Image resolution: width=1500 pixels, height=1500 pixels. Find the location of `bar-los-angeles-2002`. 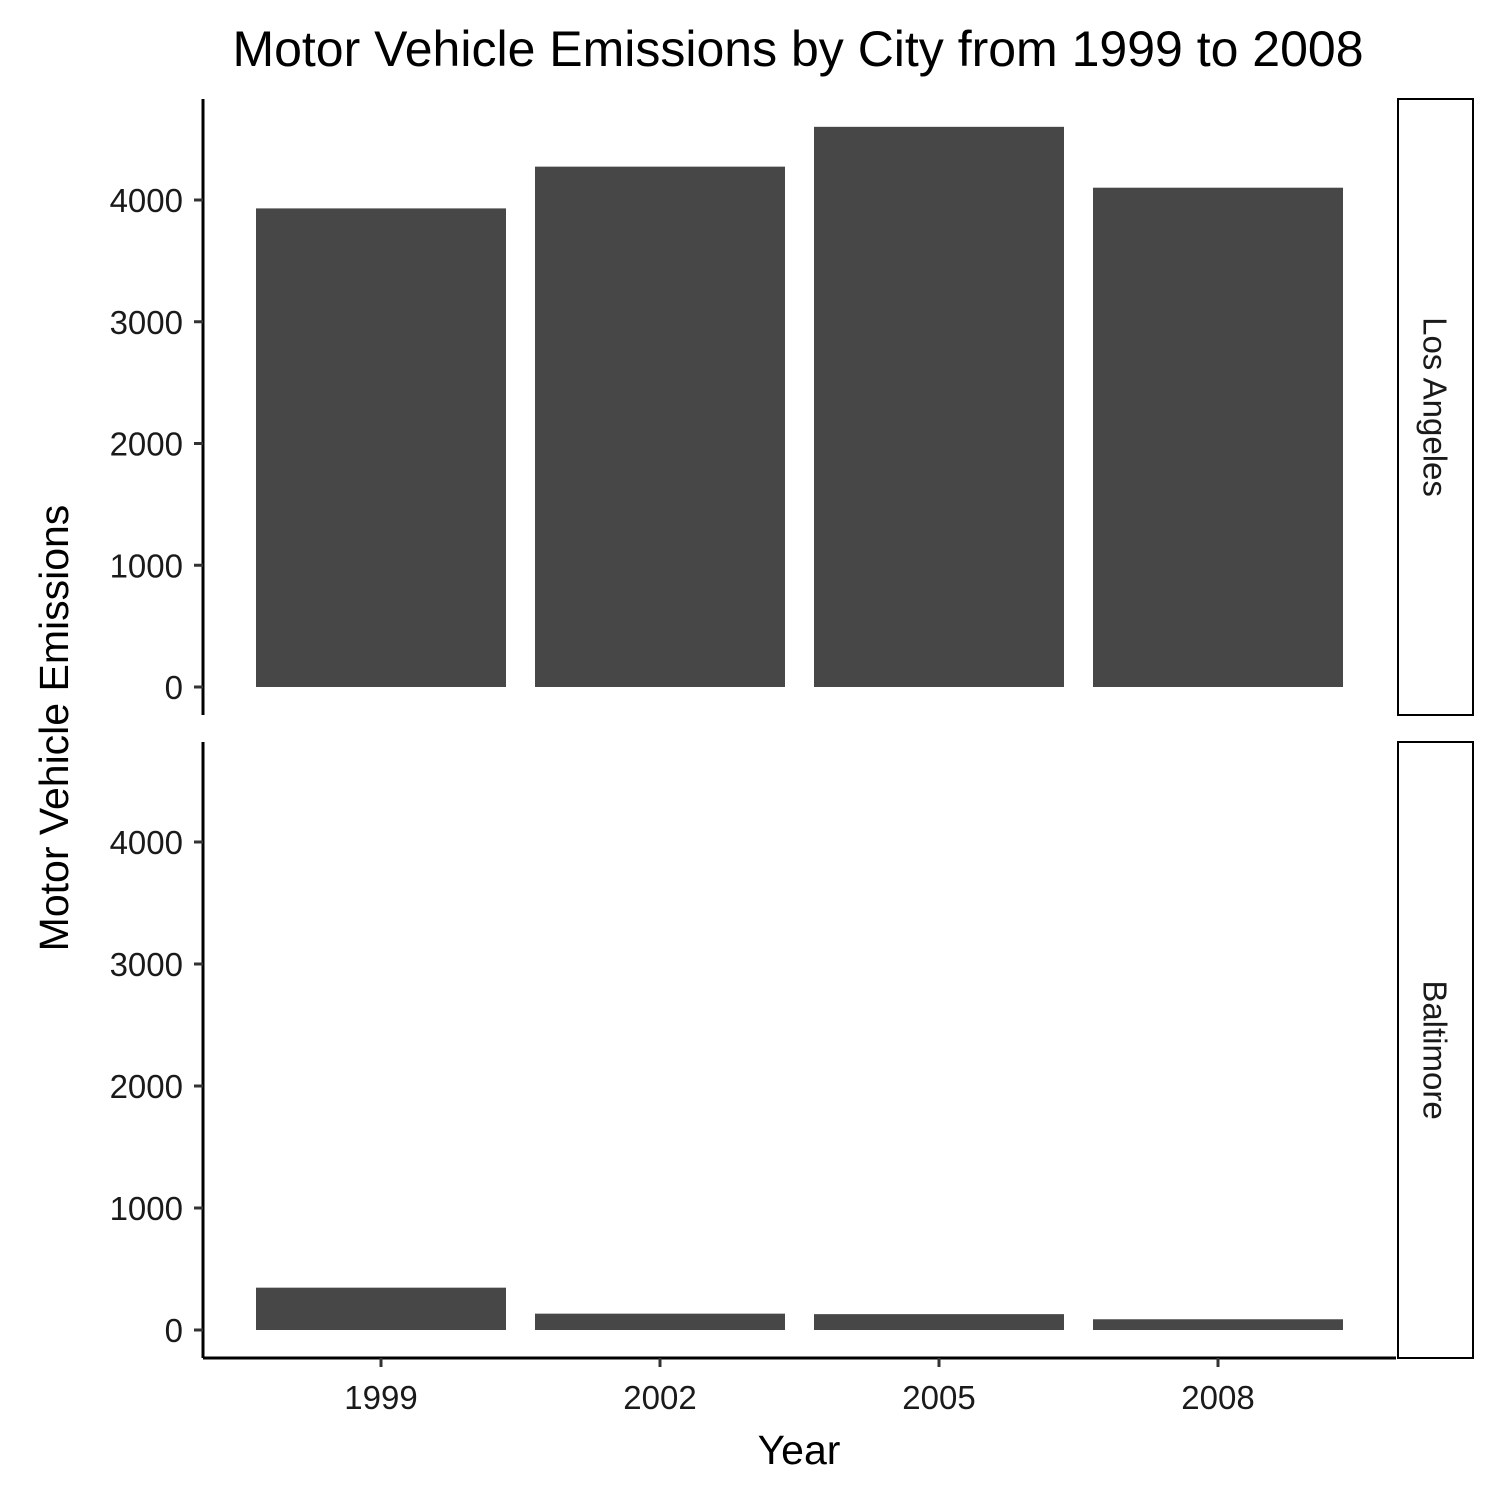

bar-los-angeles-2002 is located at coordinates (660, 426).